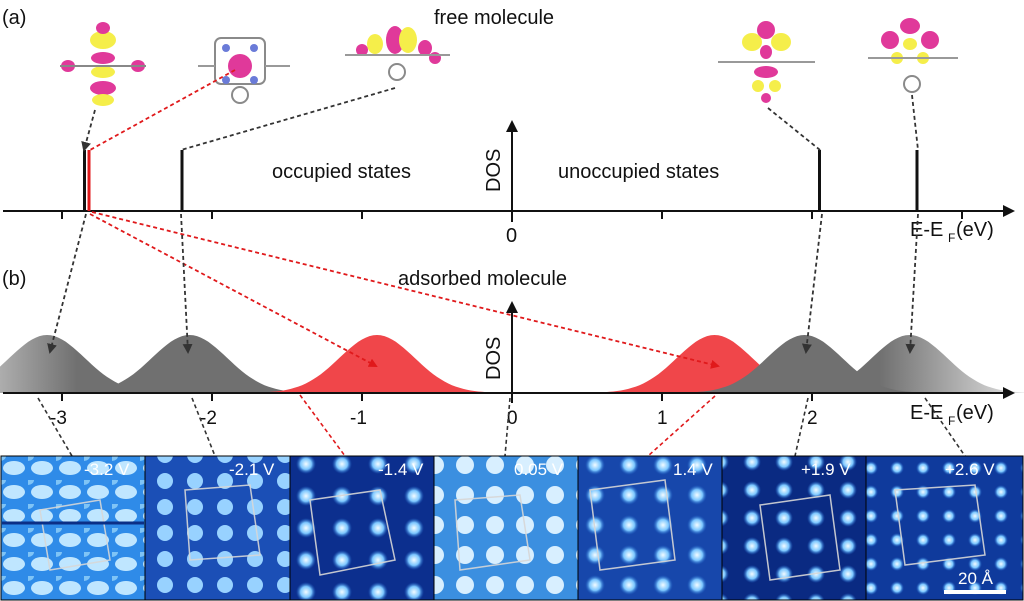 This screenshot has width=1024, height=601. Describe the element at coordinates (494, 358) in the screenshot. I see `axis-b-y-label: DOS` at that location.